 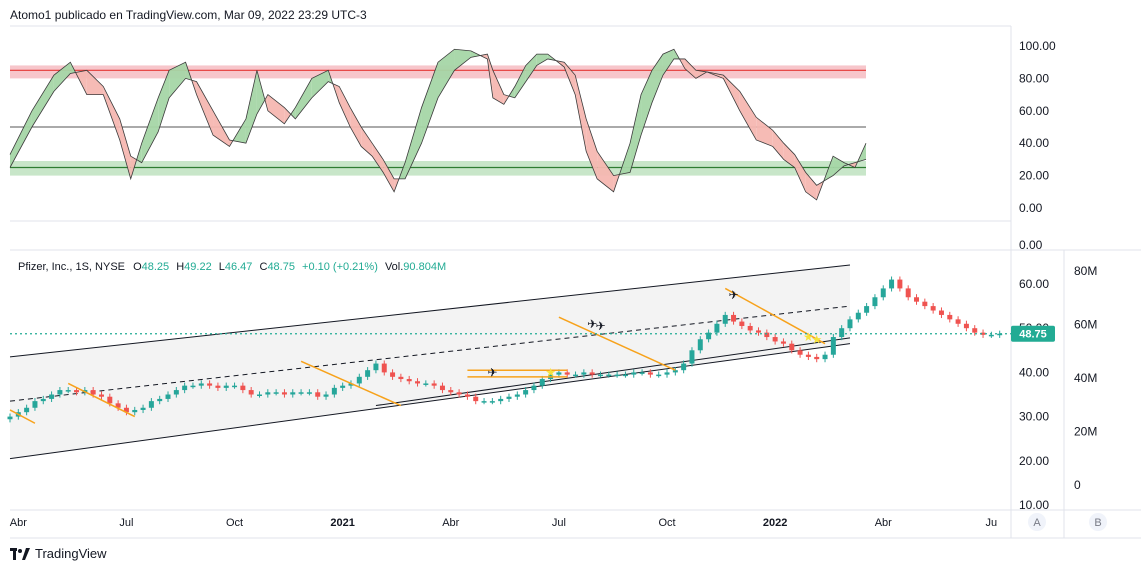 I want to click on price-tick-label: 10.00, so click(x=1034, y=505).